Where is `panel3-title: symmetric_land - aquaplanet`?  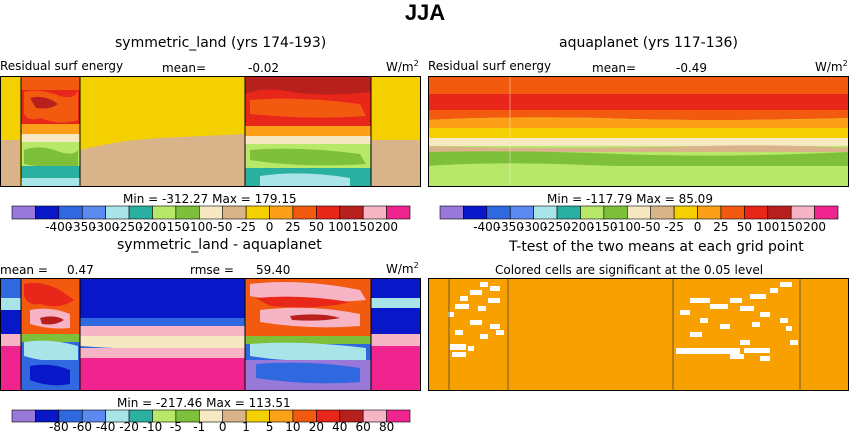
panel3-title: symmetric_land - aquaplanet is located at coordinates (219, 245).